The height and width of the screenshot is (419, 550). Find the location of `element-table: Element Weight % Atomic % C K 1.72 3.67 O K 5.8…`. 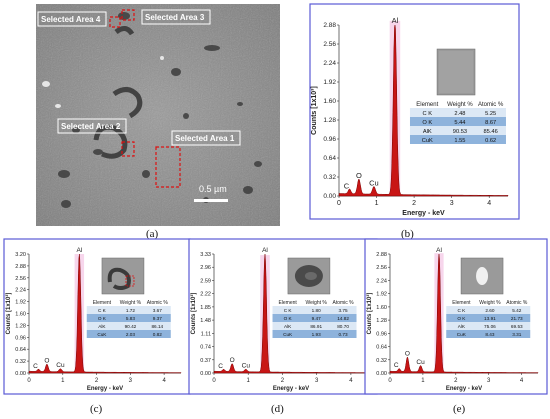

element-table: Element Weight % Atomic % C K 1.72 3.67 O K 5.8… is located at coordinates (128, 318).